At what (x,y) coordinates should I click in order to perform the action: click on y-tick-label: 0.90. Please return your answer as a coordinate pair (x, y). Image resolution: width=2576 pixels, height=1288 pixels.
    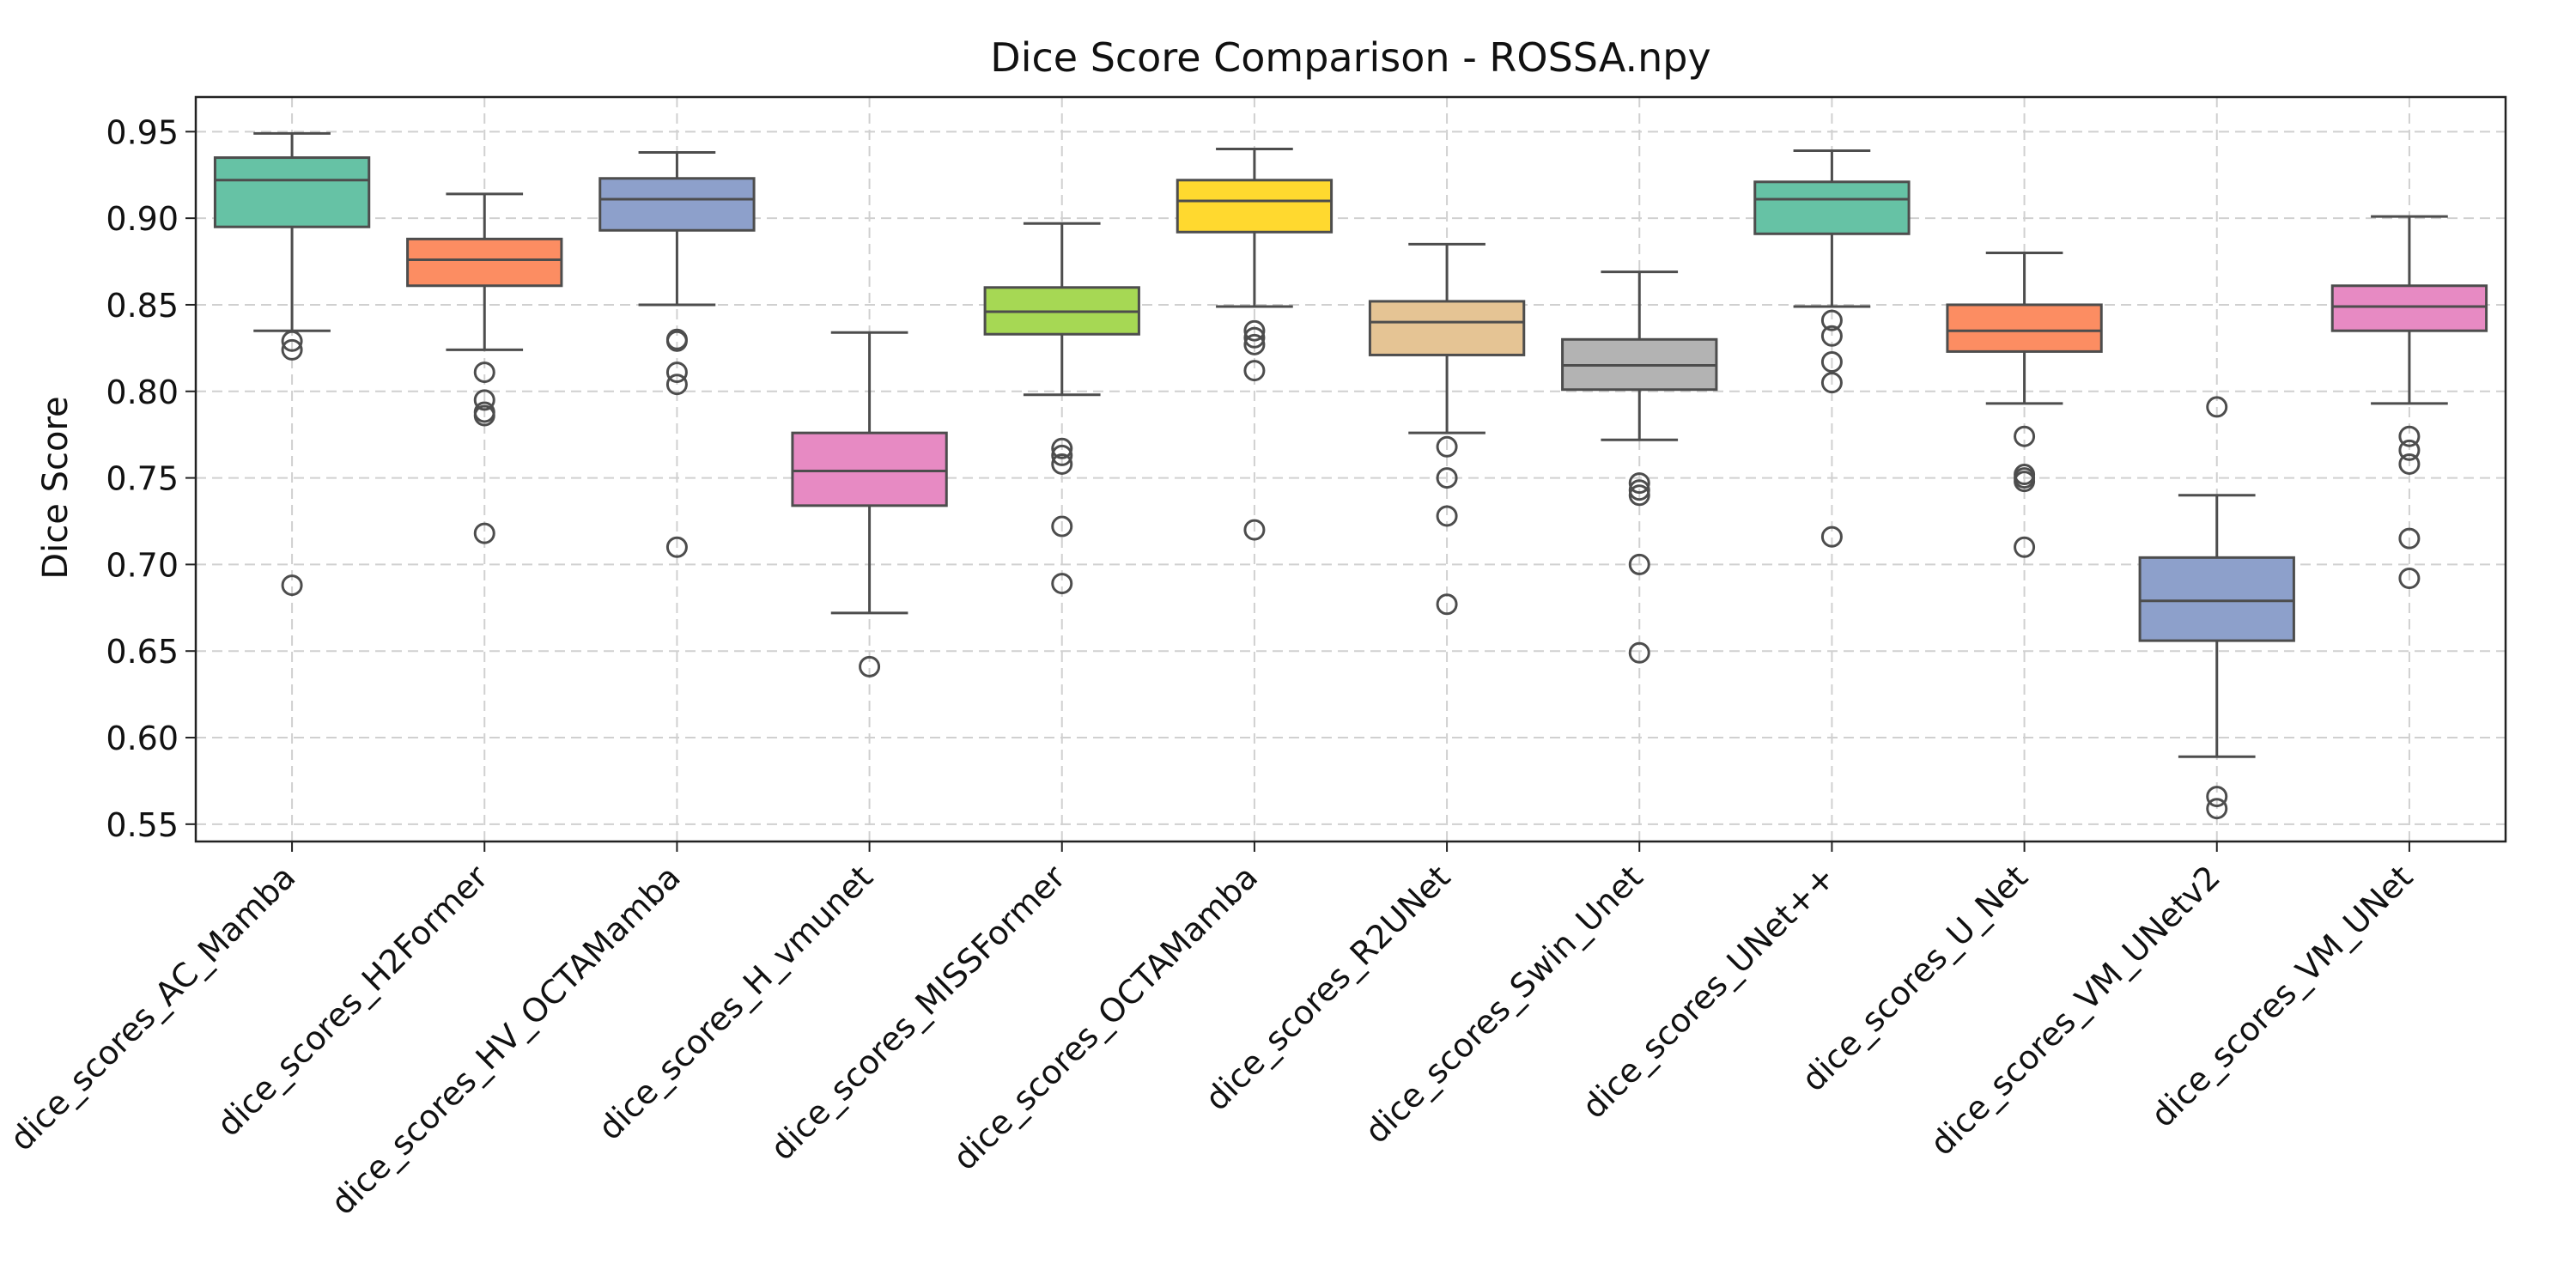
    Looking at the image, I should click on (143, 219).